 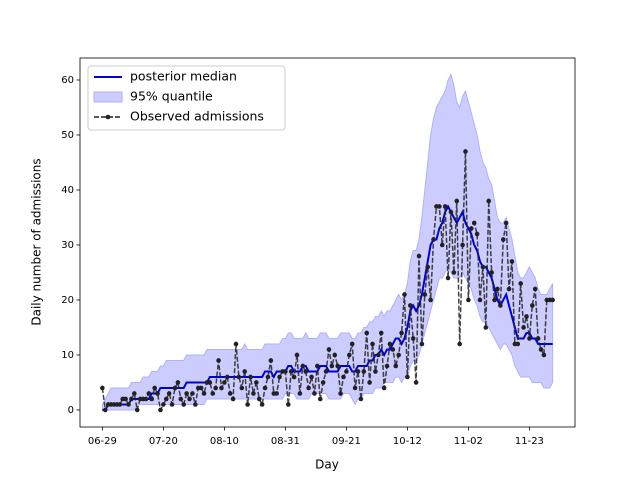 What do you see at coordinates (67, 245) in the screenshot?
I see `y-tick-label: 30` at bounding box center [67, 245].